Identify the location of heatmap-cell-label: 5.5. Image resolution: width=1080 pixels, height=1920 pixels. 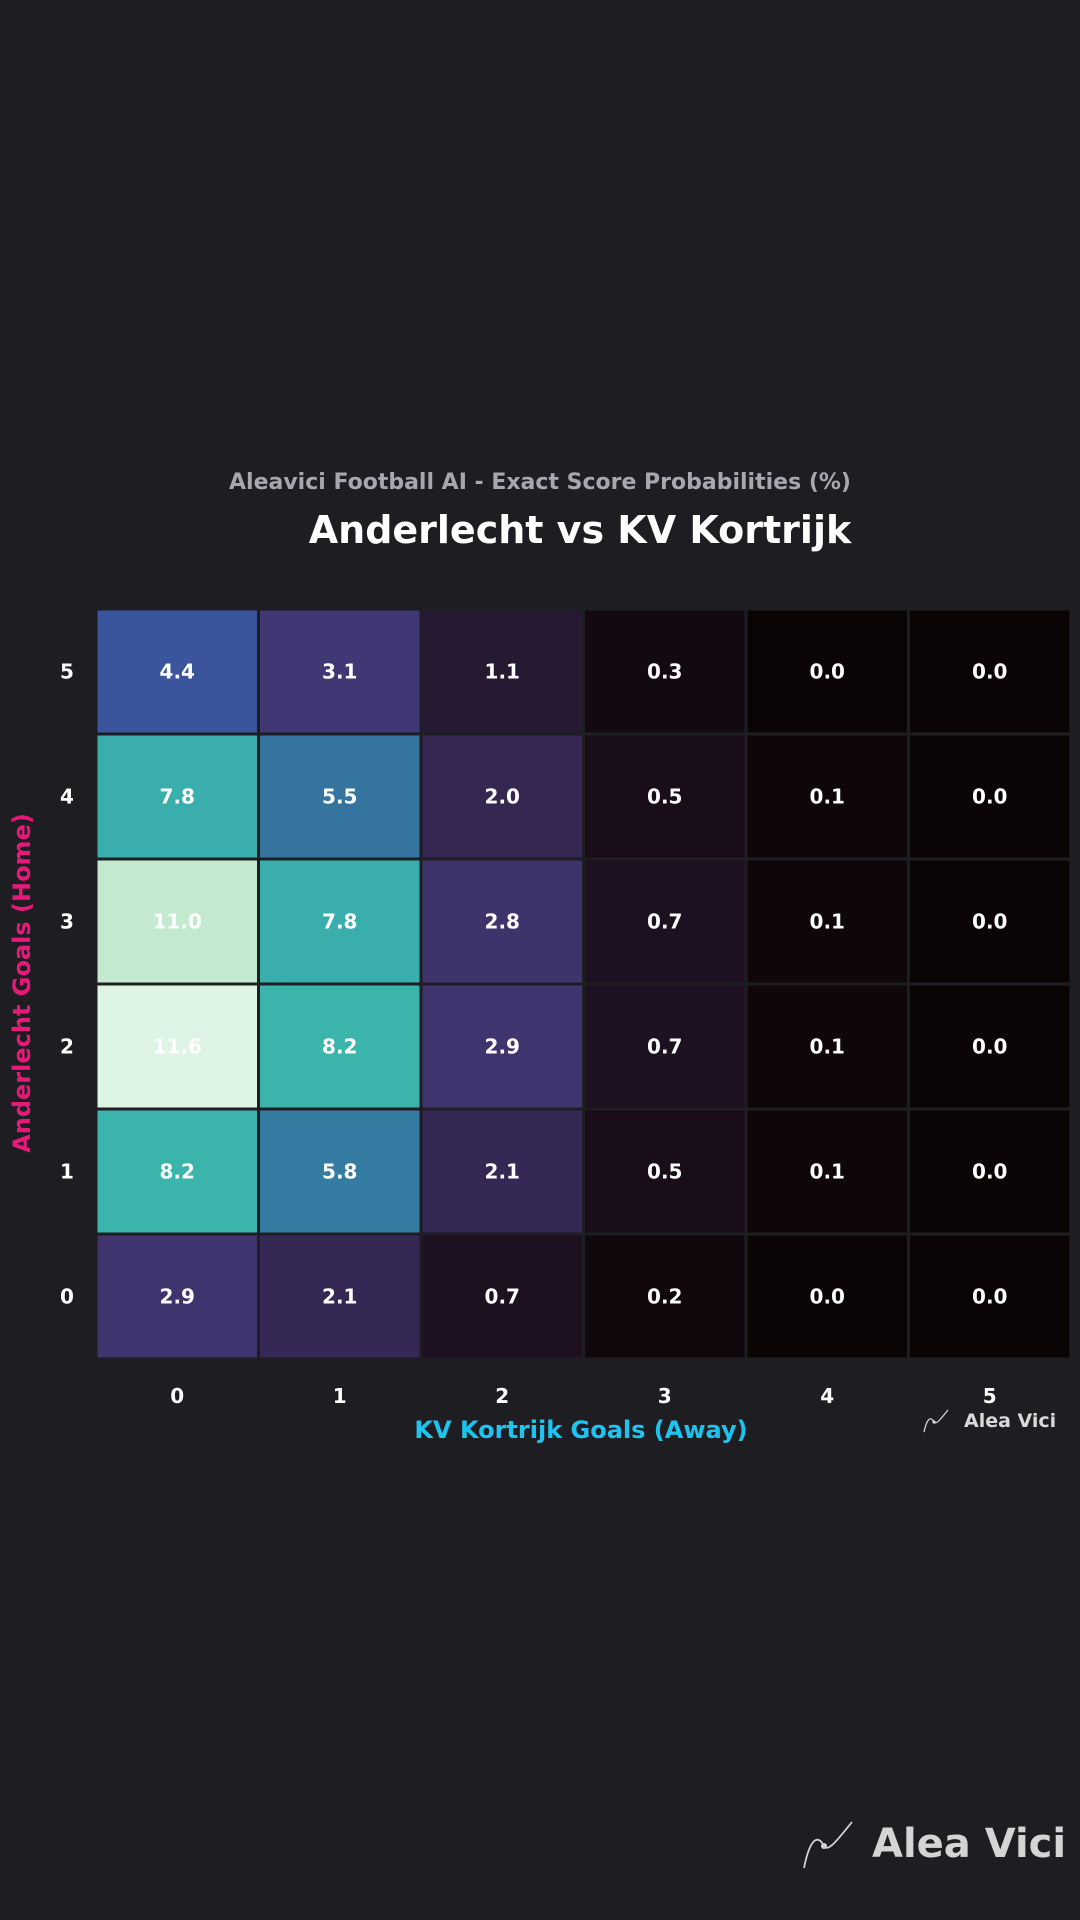
(339, 797).